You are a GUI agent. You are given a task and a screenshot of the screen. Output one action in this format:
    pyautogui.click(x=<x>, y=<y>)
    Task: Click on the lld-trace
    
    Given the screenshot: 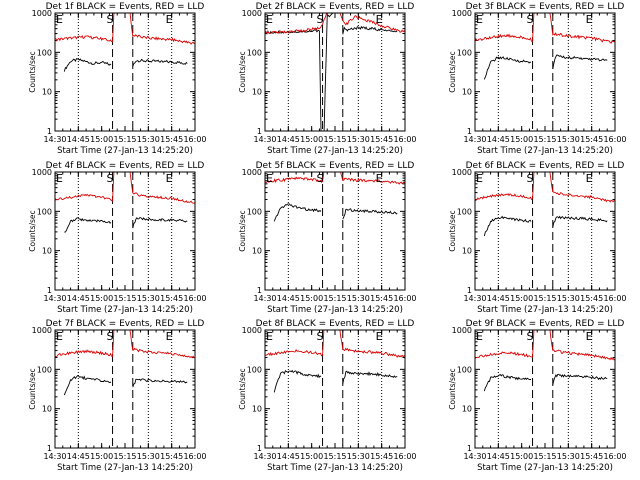 What is the action you would take?
    pyautogui.click(x=545, y=28)
    